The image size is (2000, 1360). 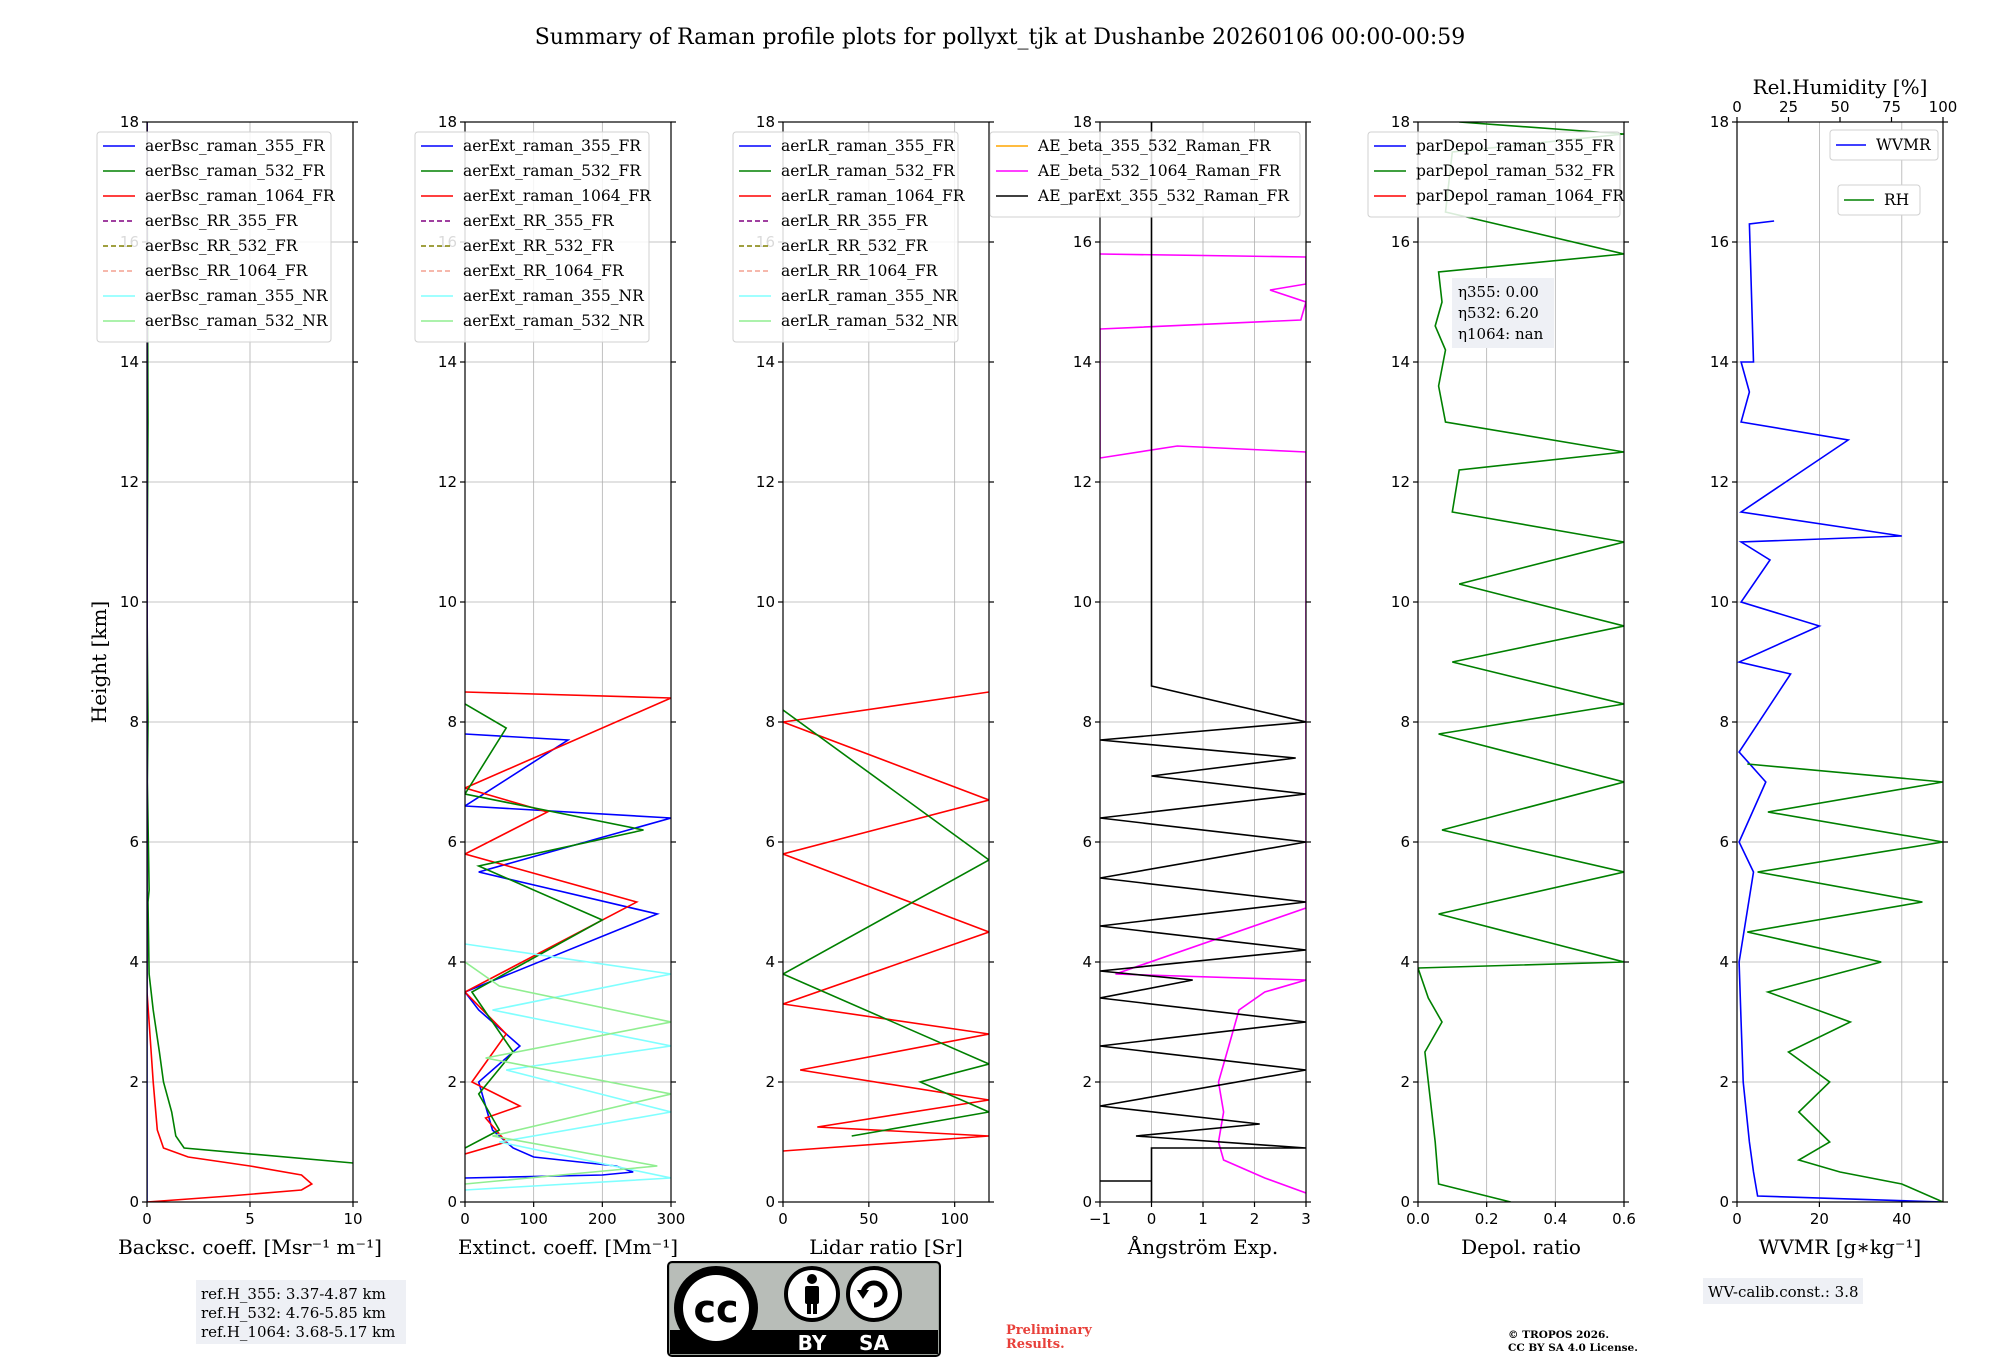 I want to click on xtick-label-1: 100, so click(x=533, y=1219).